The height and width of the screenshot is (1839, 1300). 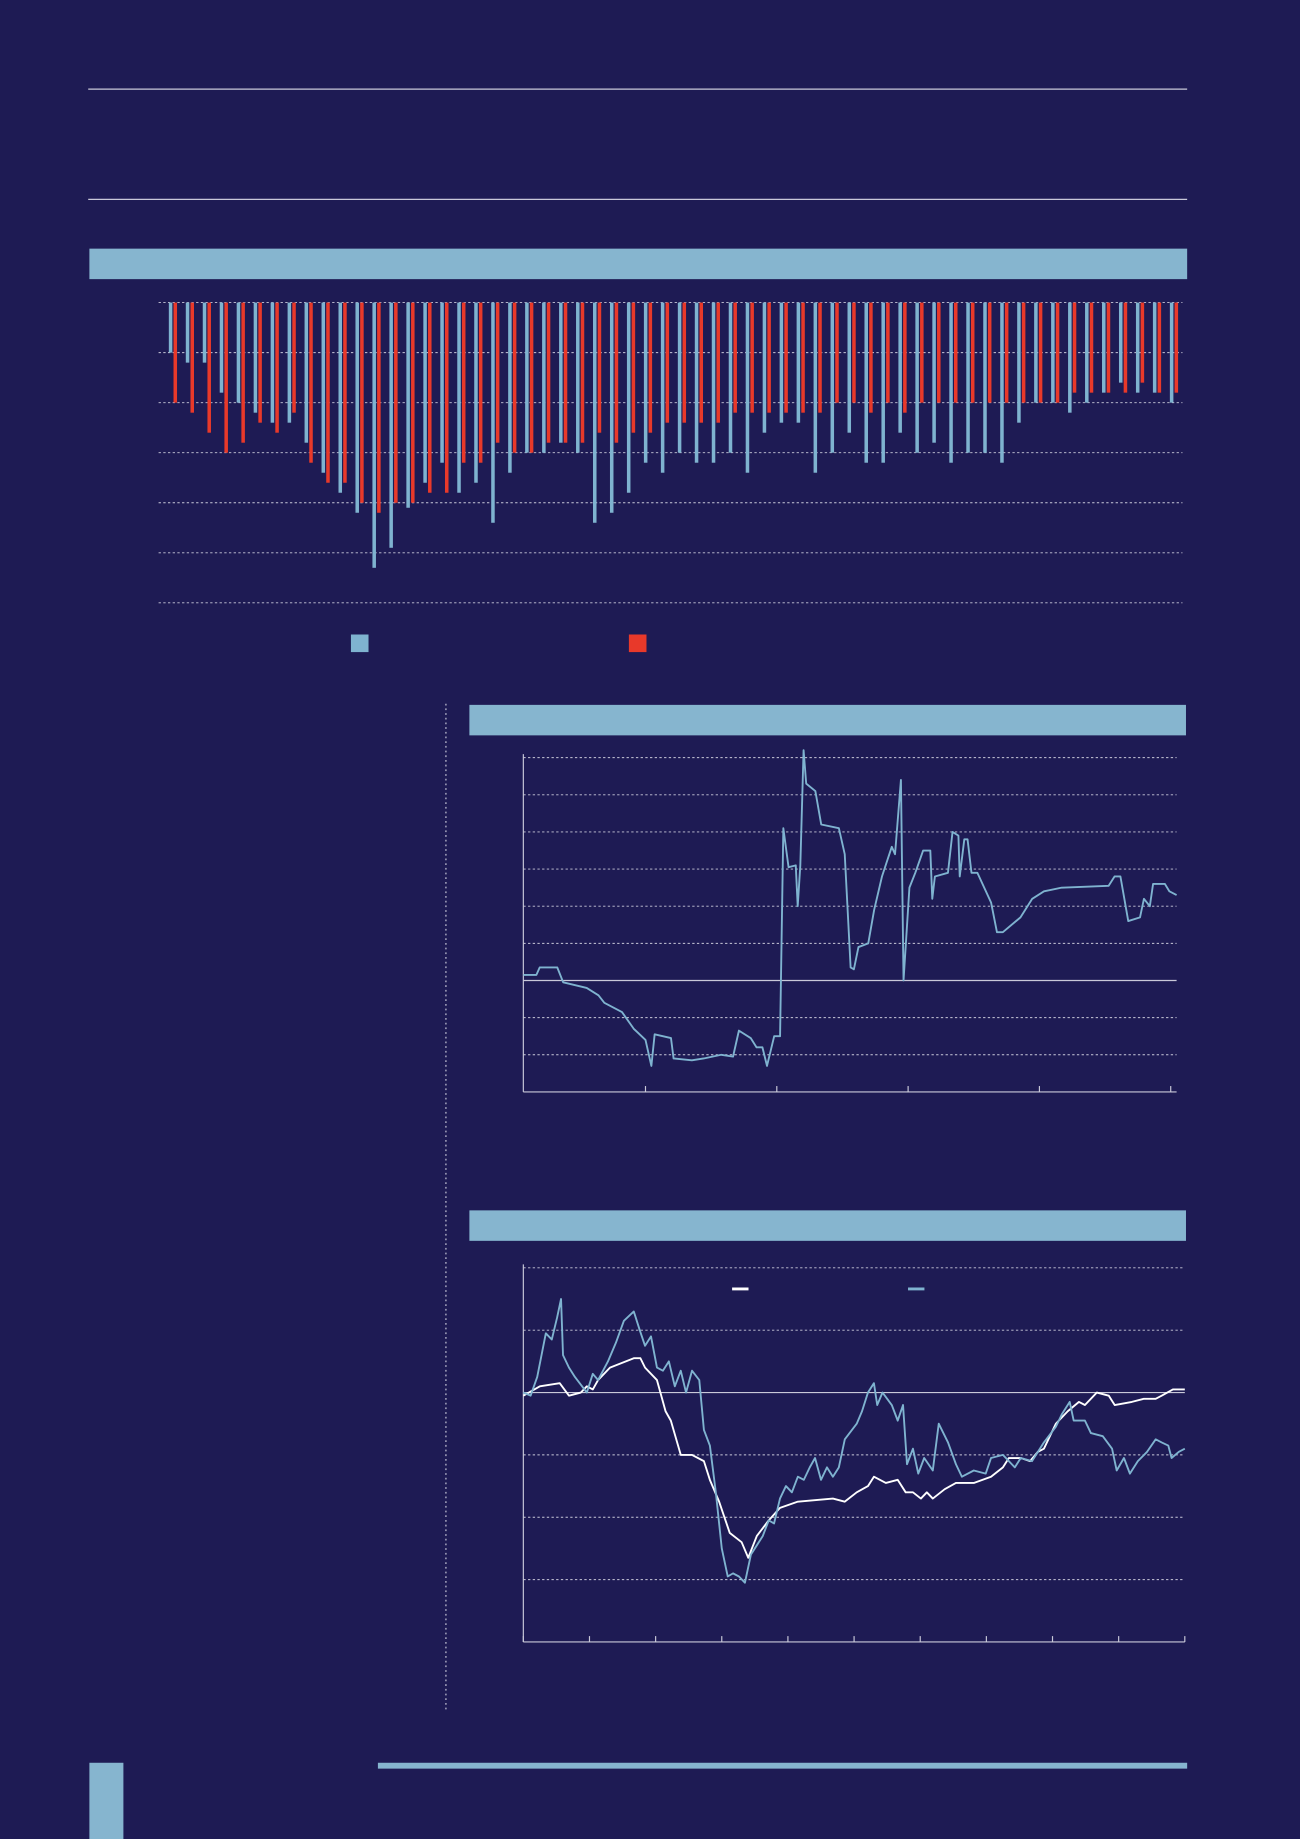 I want to click on page-tab, so click(x=106, y=1800).